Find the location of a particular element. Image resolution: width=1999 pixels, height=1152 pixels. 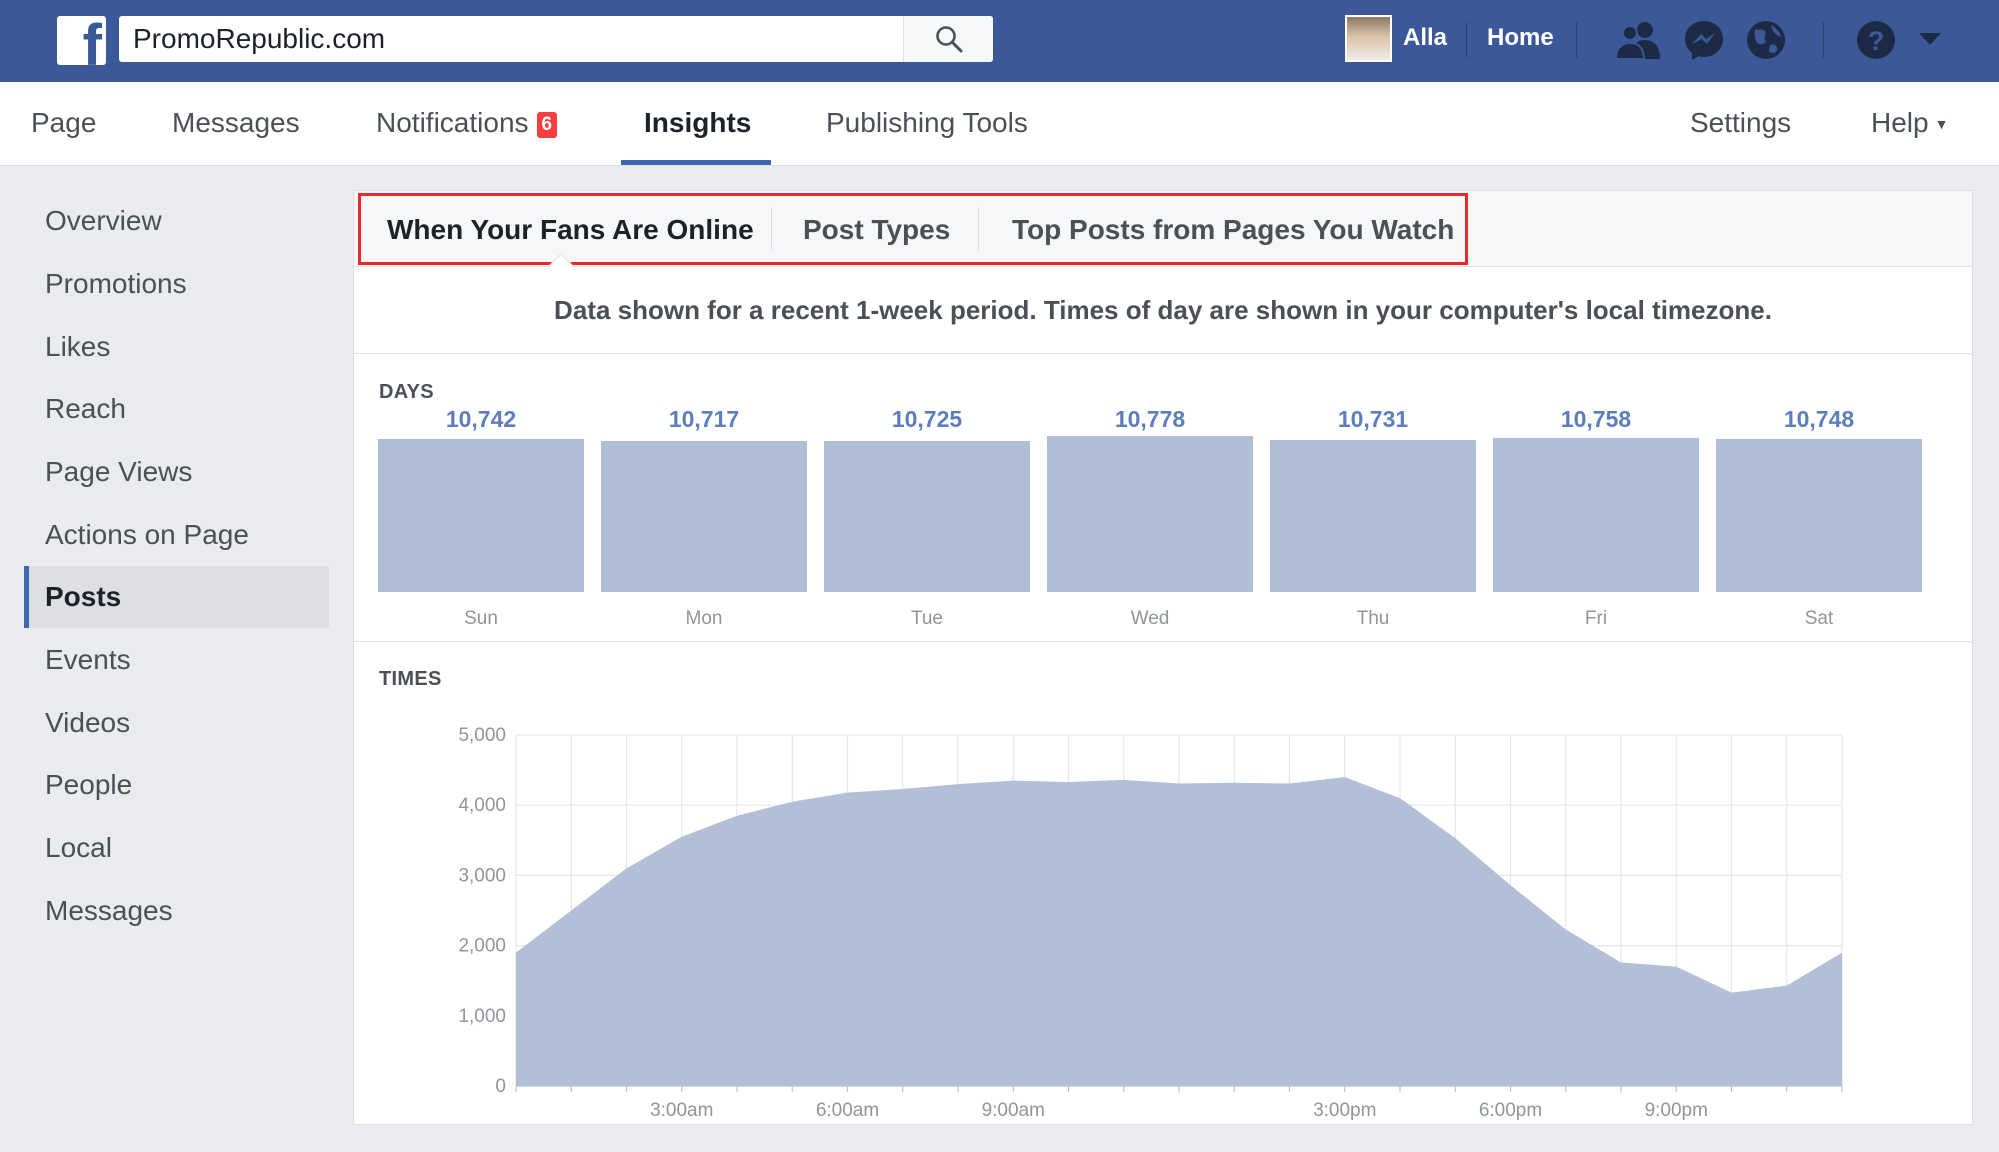

day-value-label: 10,731 is located at coordinates (1373, 419).